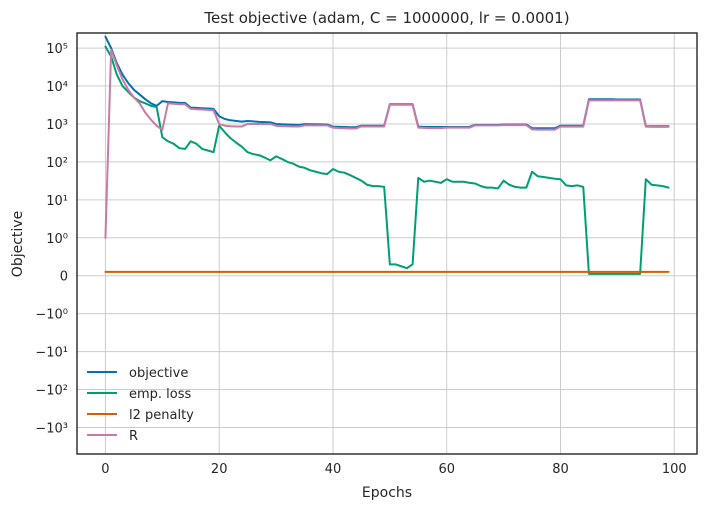 This screenshot has width=707, height=510. Describe the element at coordinates (333, 469) in the screenshot. I see `x-tick-label: 40` at that location.